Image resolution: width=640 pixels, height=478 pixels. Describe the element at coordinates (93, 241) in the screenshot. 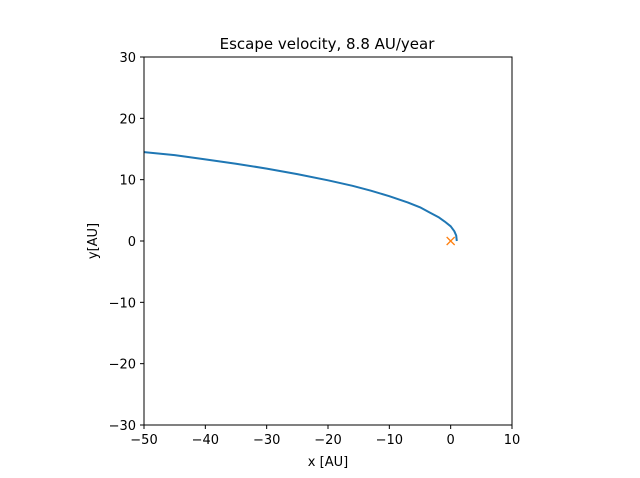

I see `y-axis-label: y[AU]` at that location.